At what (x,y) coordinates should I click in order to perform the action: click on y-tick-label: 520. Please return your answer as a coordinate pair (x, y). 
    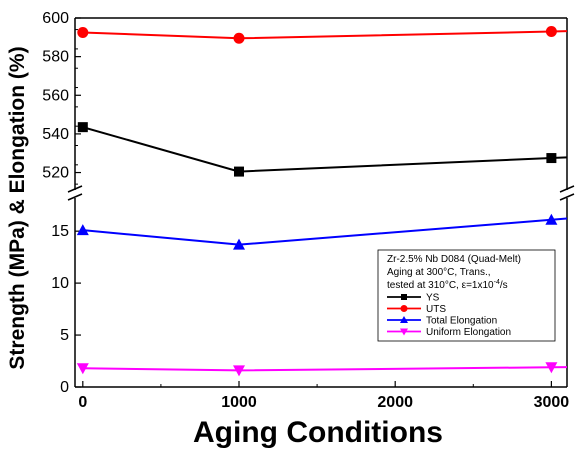
    Looking at the image, I should click on (55, 173).